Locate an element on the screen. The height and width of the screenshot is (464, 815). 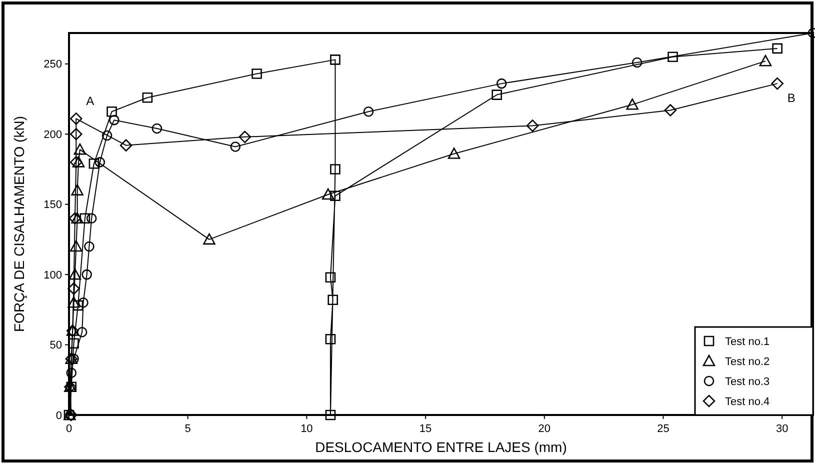
x-tick-label: 25 is located at coordinates (663, 429).